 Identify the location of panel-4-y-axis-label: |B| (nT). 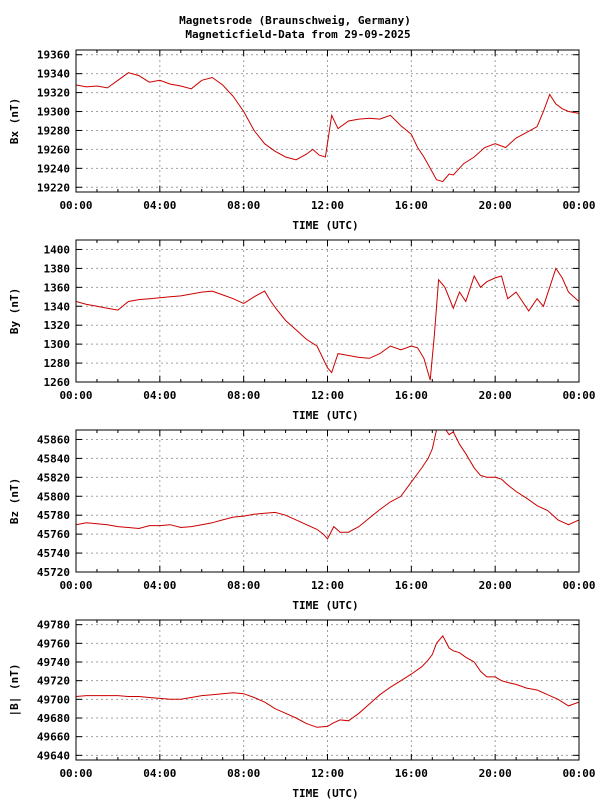
(14, 690).